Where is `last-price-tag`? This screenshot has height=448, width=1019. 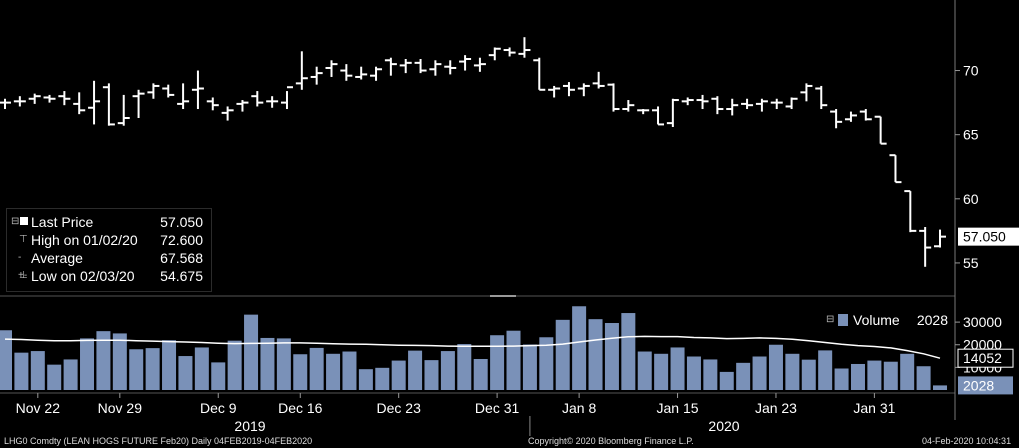
last-price-tag is located at coordinates (988, 236).